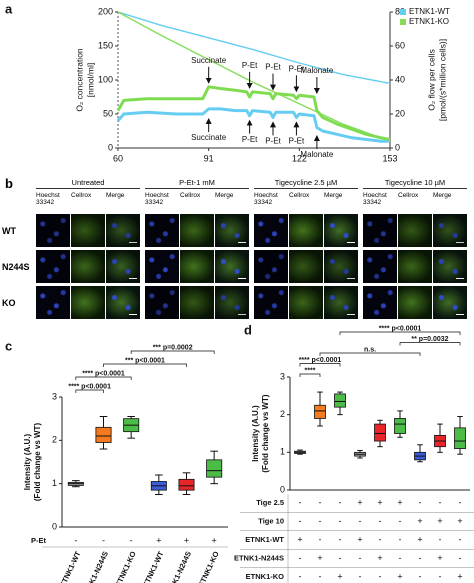  What do you see at coordinates (306, 183) in the screenshot?
I see `group-header: Tigecycline 2.5 µM` at bounding box center [306, 183].